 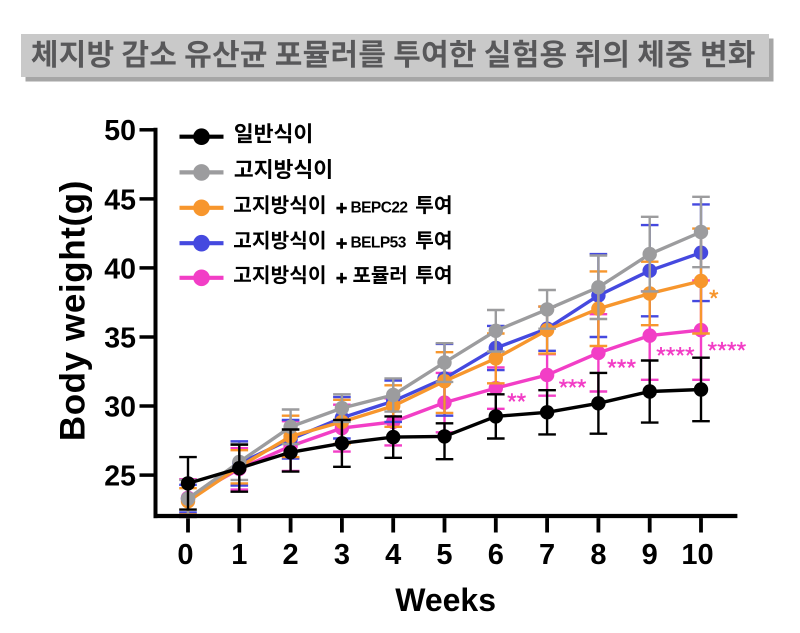 I want to click on svg-text: BEPC22, so click(x=379, y=207).